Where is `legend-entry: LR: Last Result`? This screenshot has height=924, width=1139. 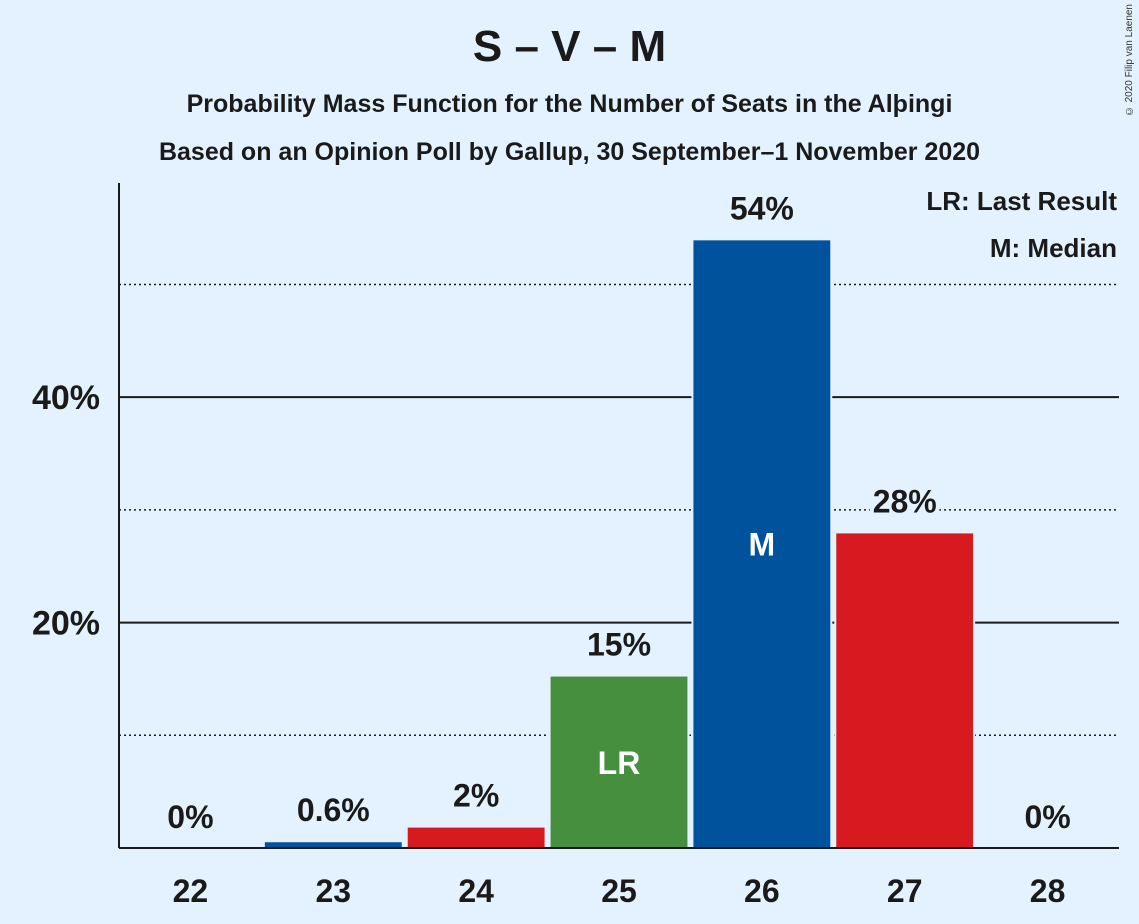
legend-entry: LR: Last Result is located at coordinates (1021, 201).